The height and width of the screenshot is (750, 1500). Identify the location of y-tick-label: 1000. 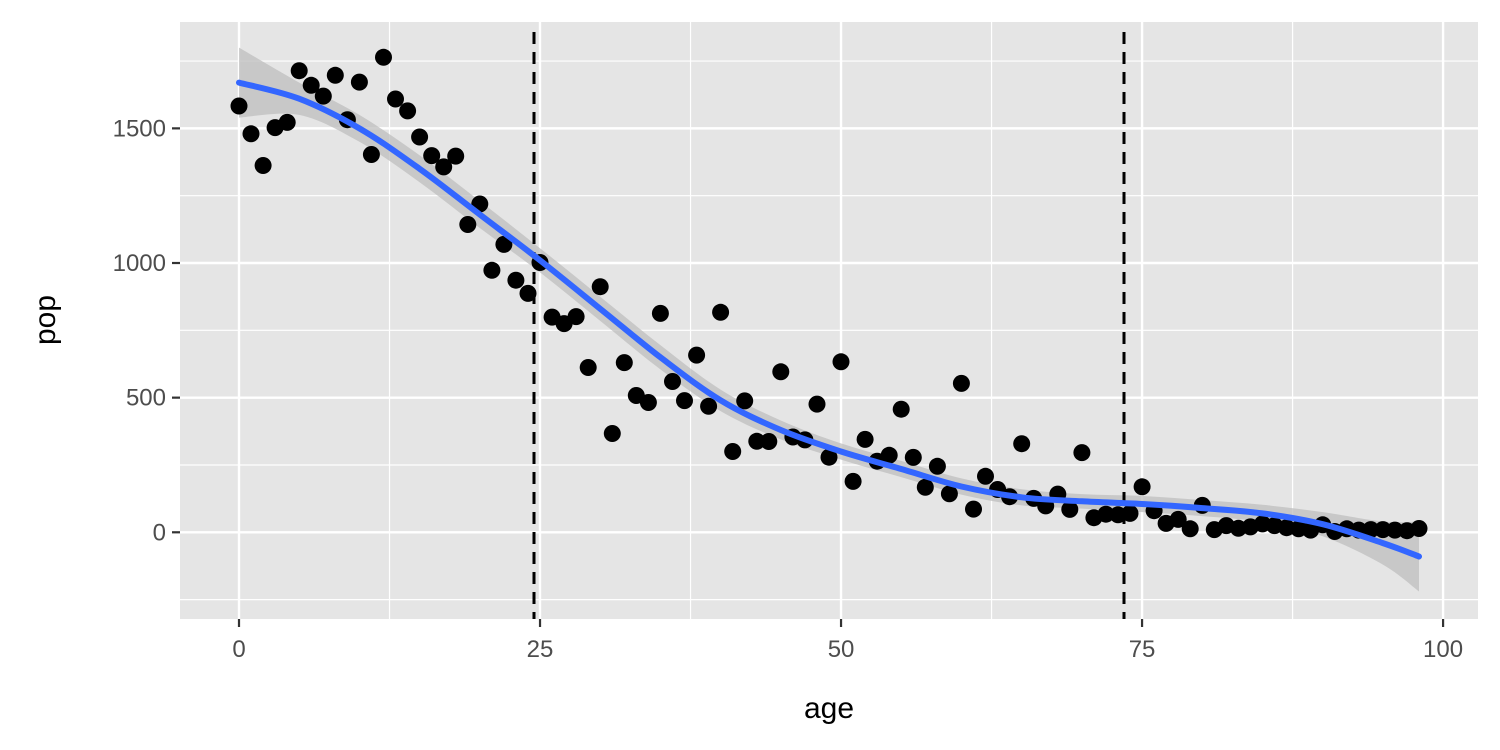
(139, 263).